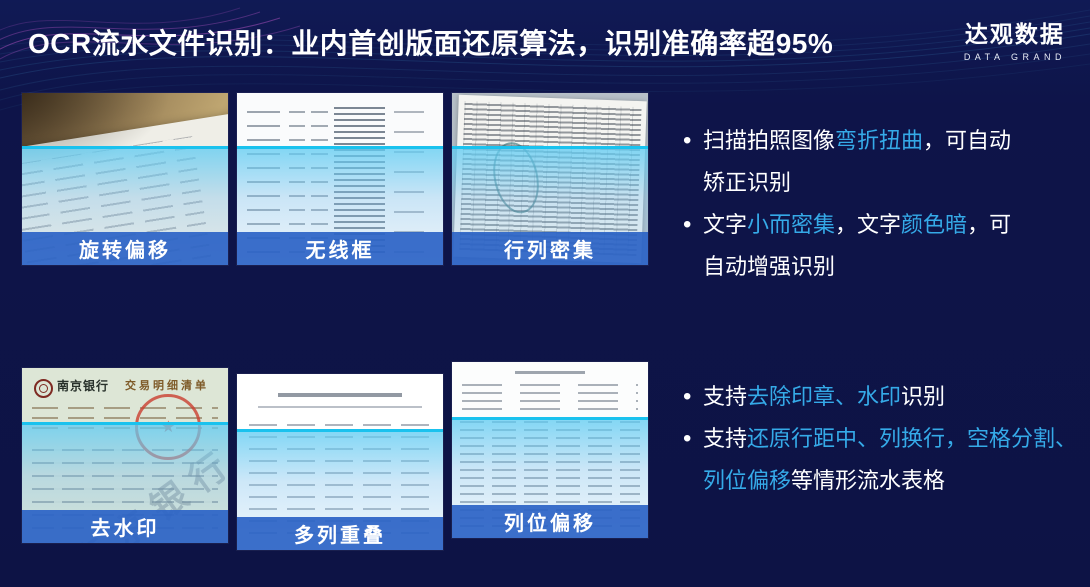 The image size is (1090, 587). I want to click on plain-text: ，可自动, so click(967, 140).